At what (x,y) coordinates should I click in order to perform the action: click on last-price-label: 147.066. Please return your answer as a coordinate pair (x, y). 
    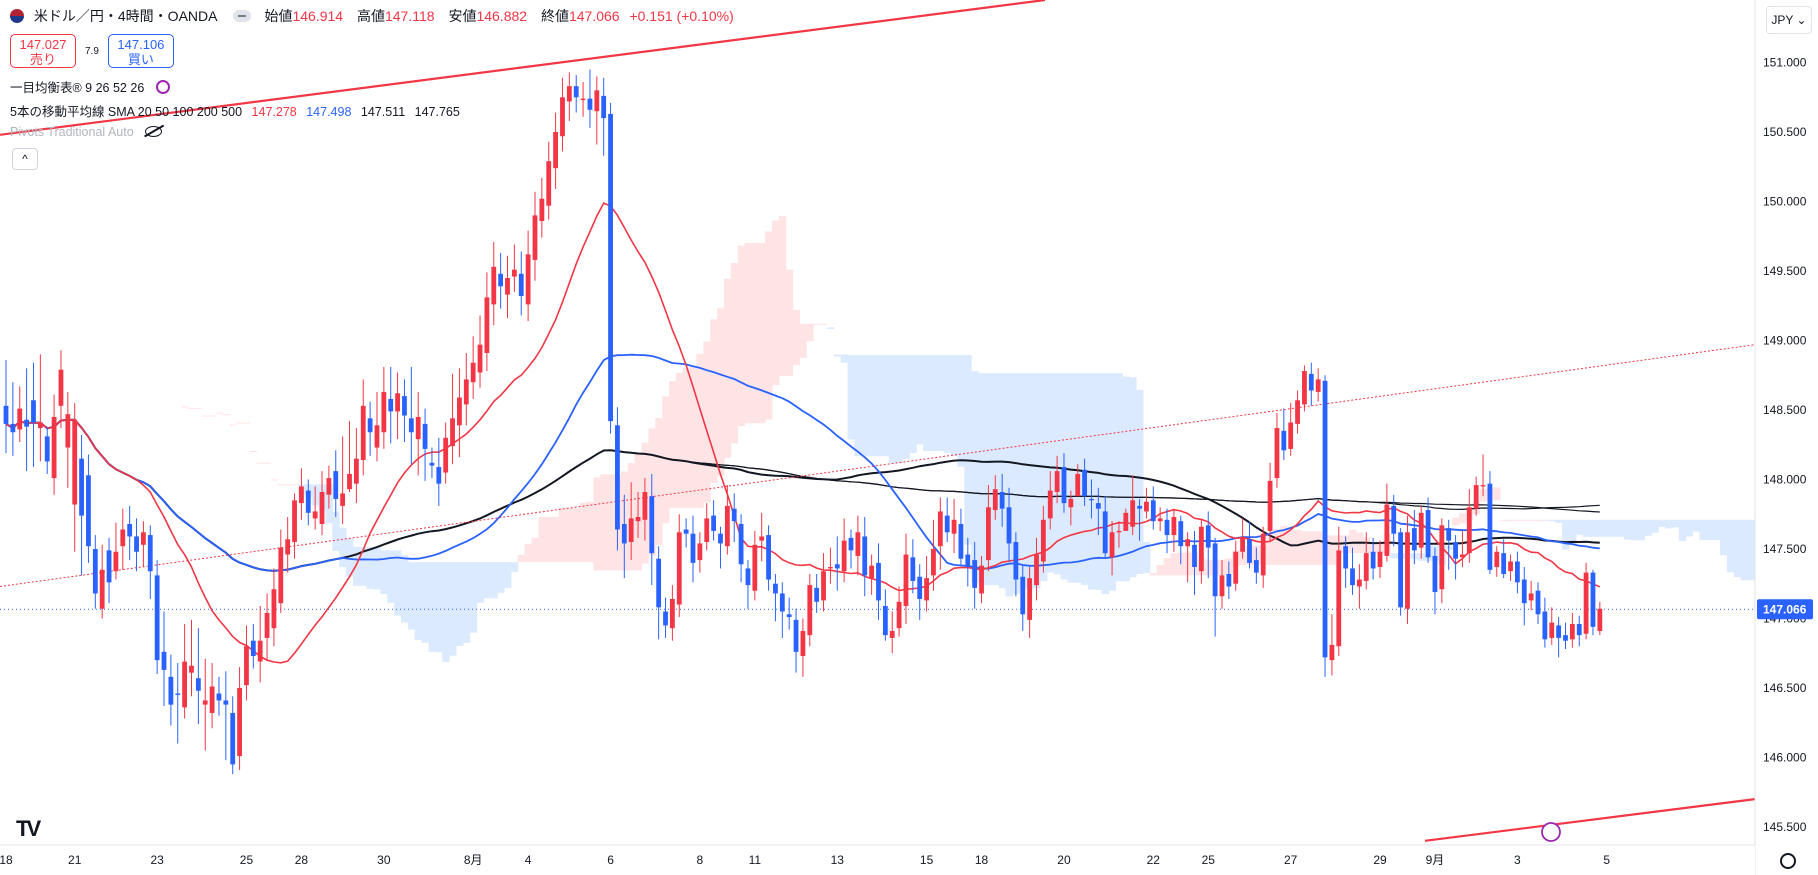
    Looking at the image, I should click on (1785, 609).